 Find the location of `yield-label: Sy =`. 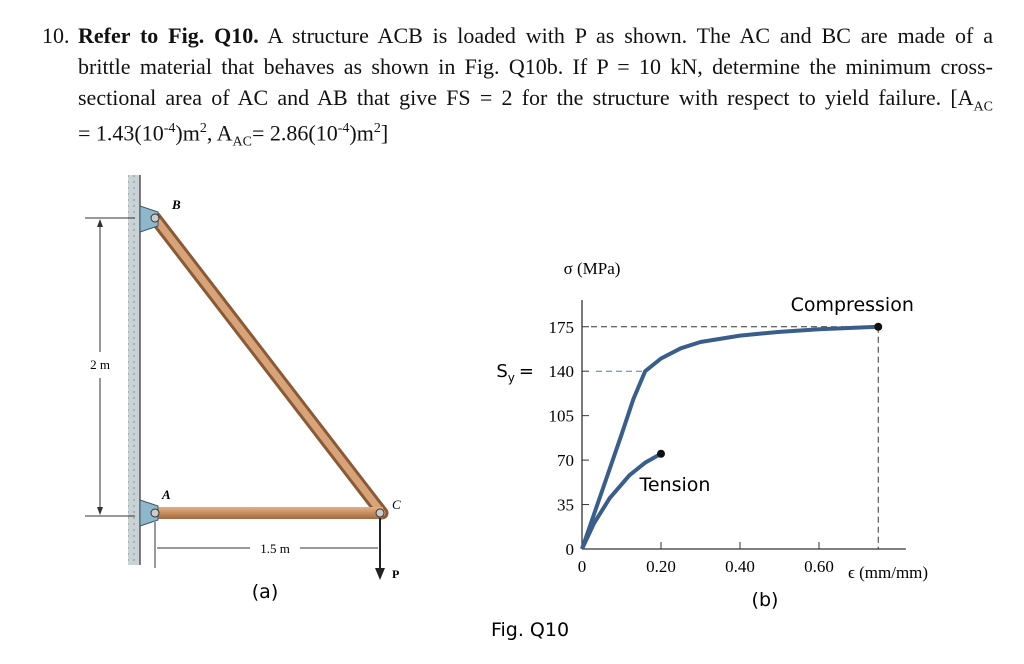

yield-label: Sy = is located at coordinates (515, 373).